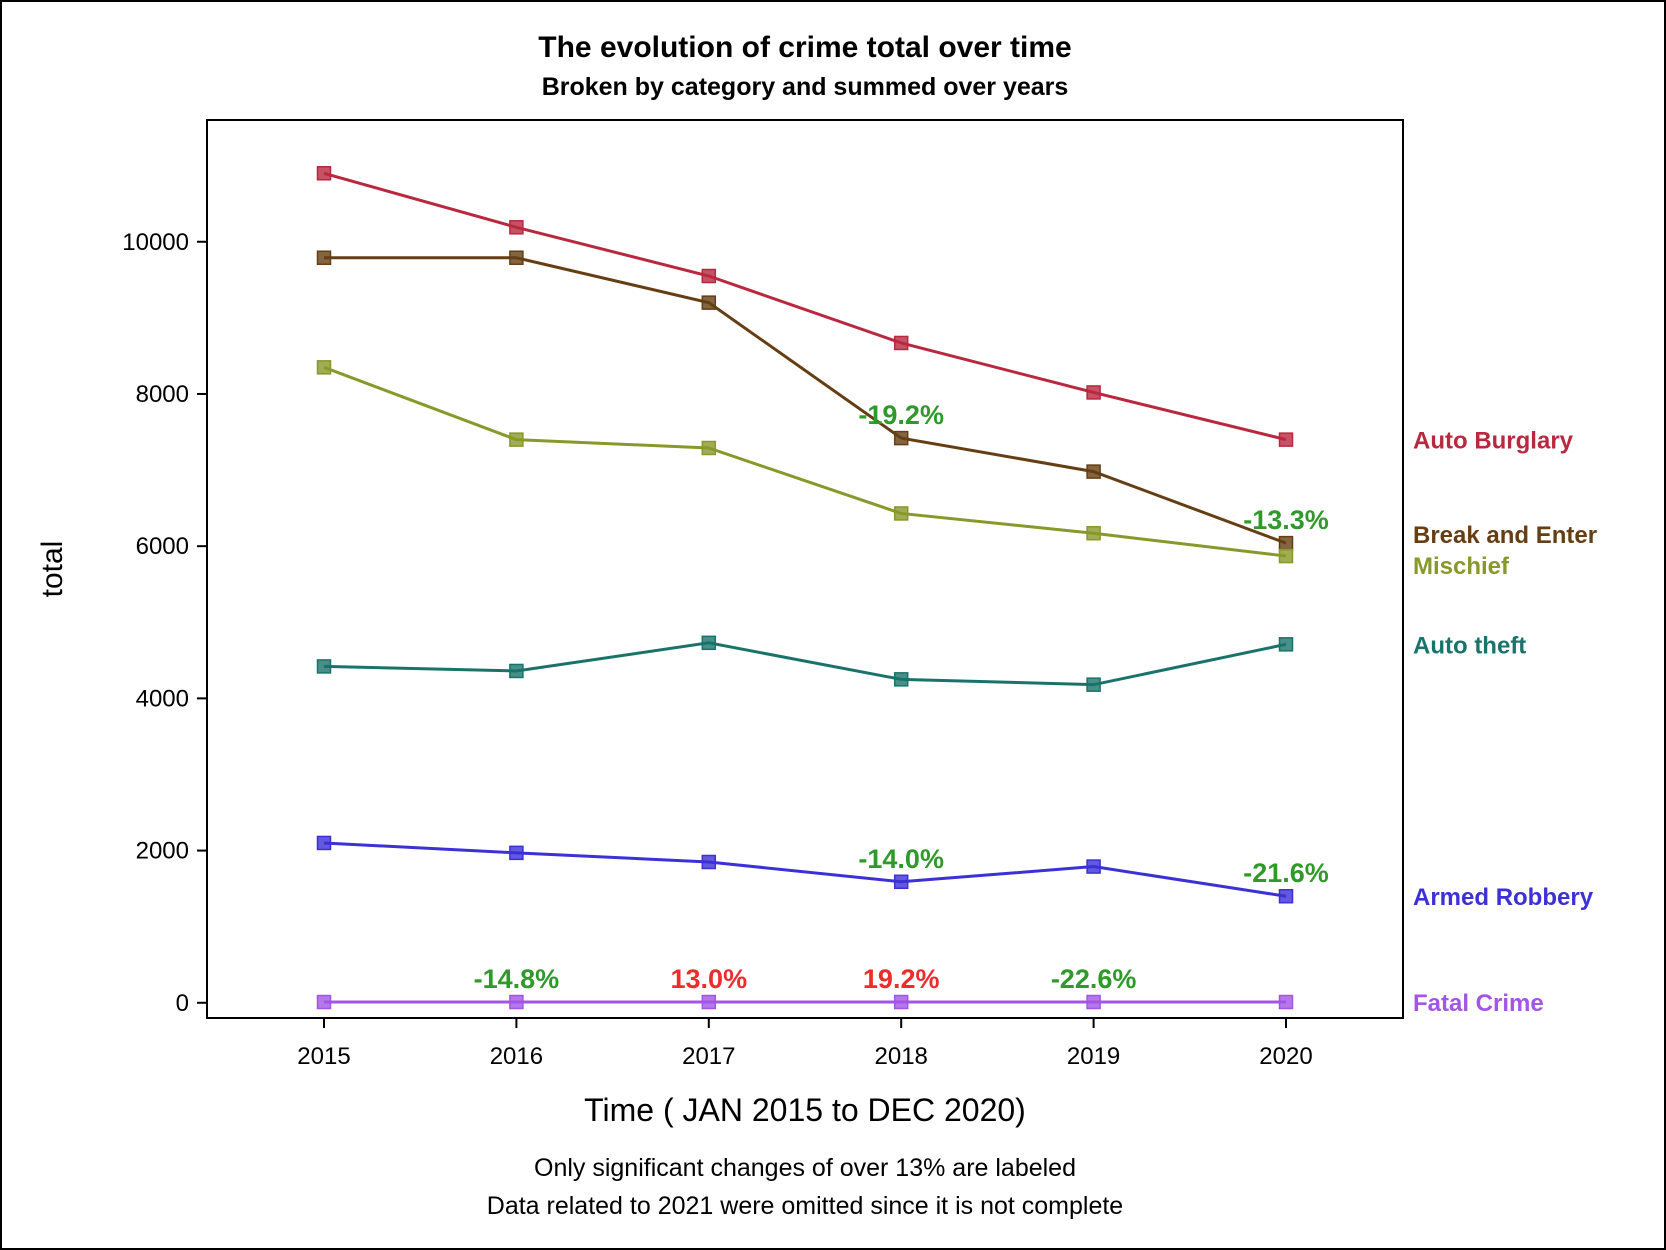  Describe the element at coordinates (1503, 897) in the screenshot. I see `legend-label-armed-robbery: Armed Robbery` at that location.